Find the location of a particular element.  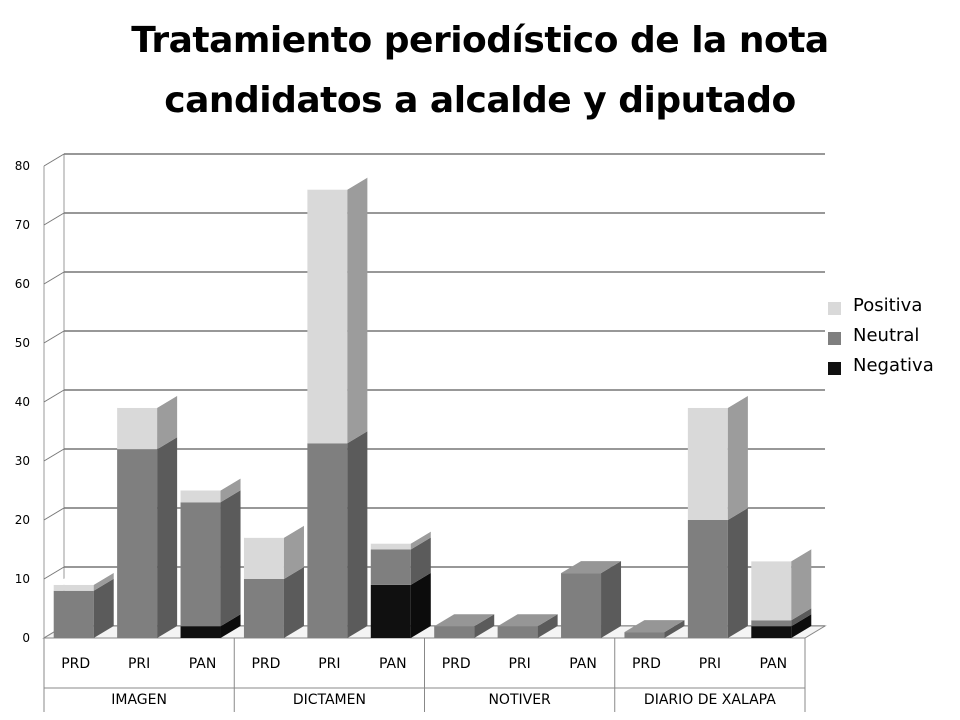

group-label: DICTAMEN is located at coordinates (329, 700).